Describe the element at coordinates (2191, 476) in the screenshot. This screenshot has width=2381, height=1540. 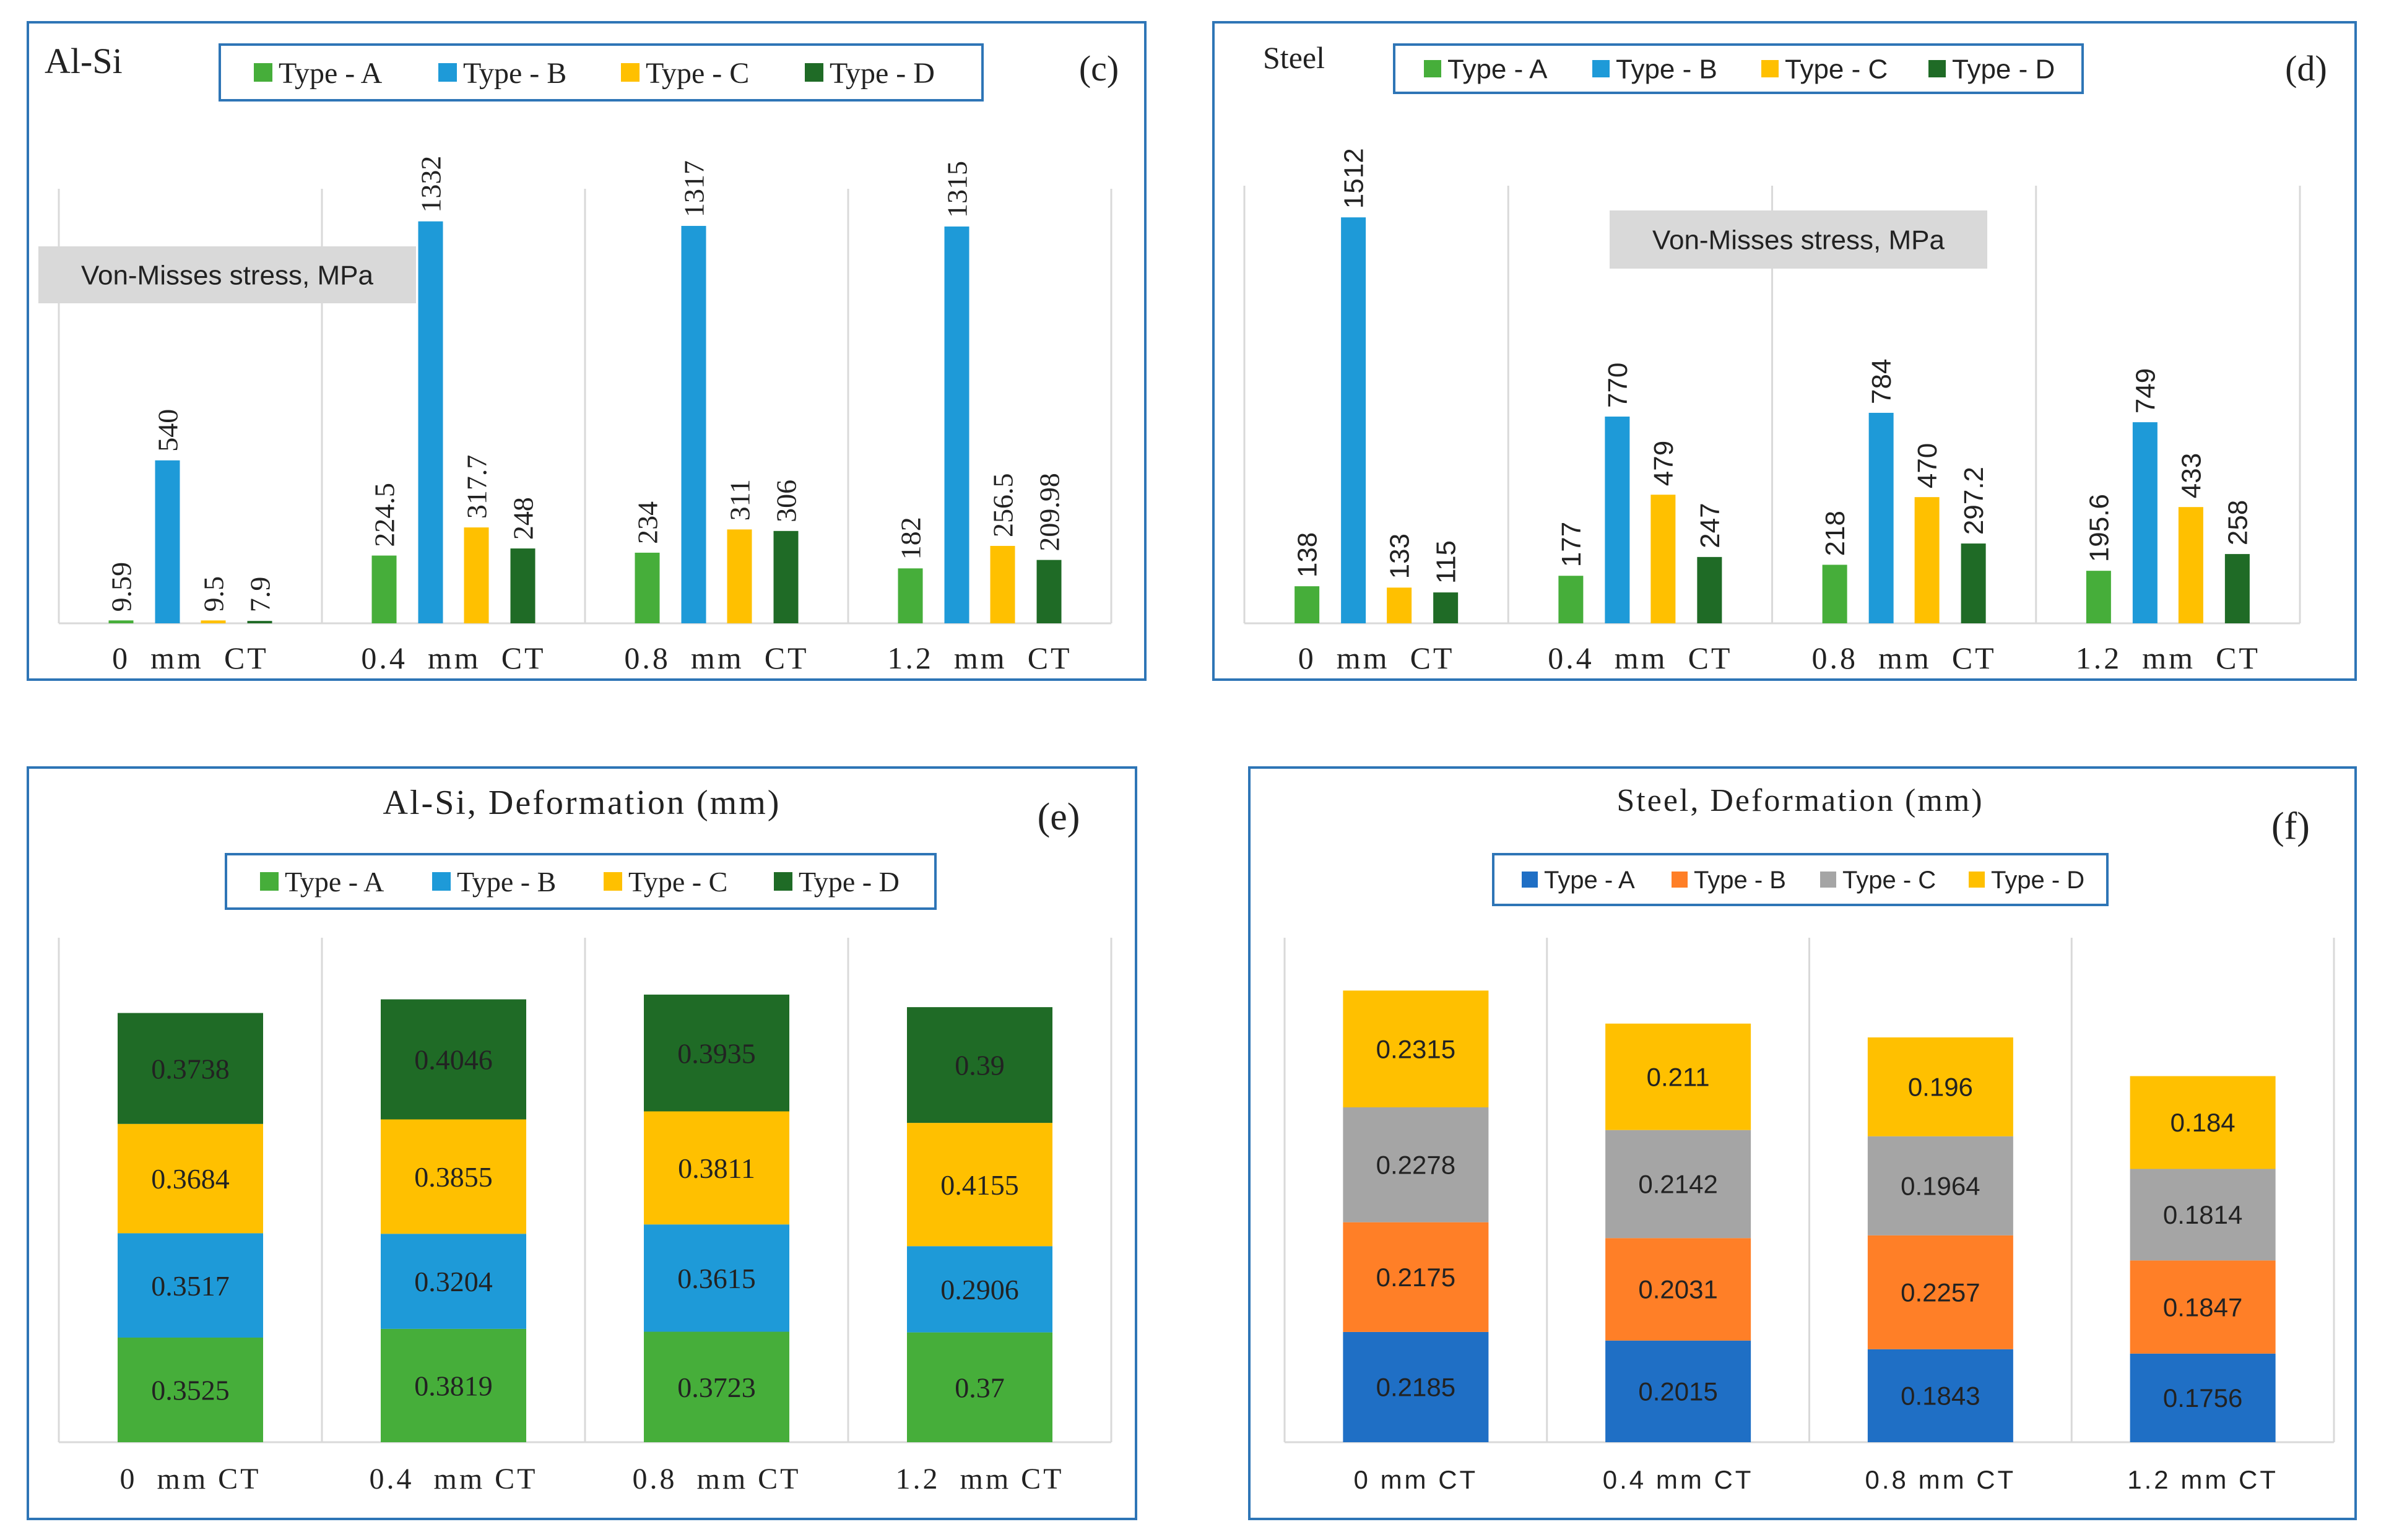
I see `data-label: 433` at that location.